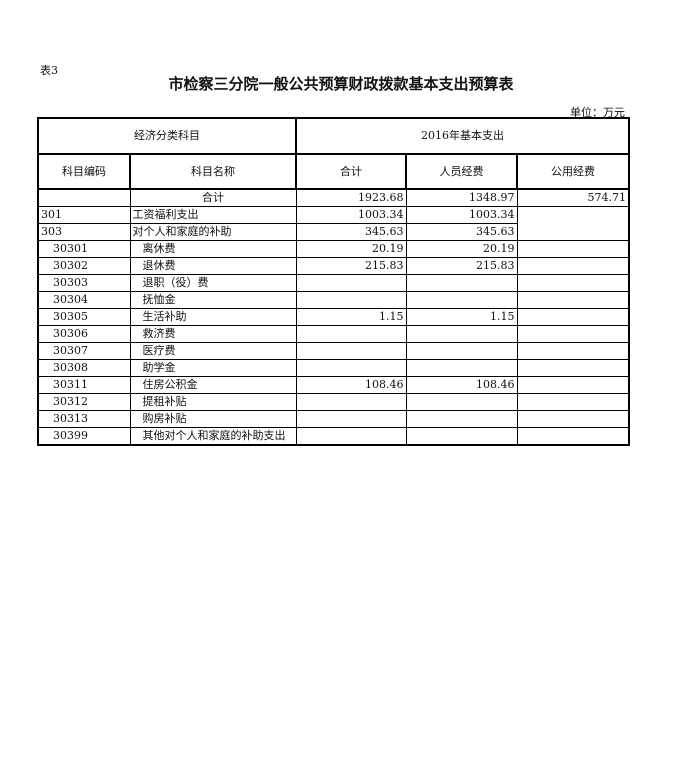  I want to click on row-code: 301, so click(84, 215).